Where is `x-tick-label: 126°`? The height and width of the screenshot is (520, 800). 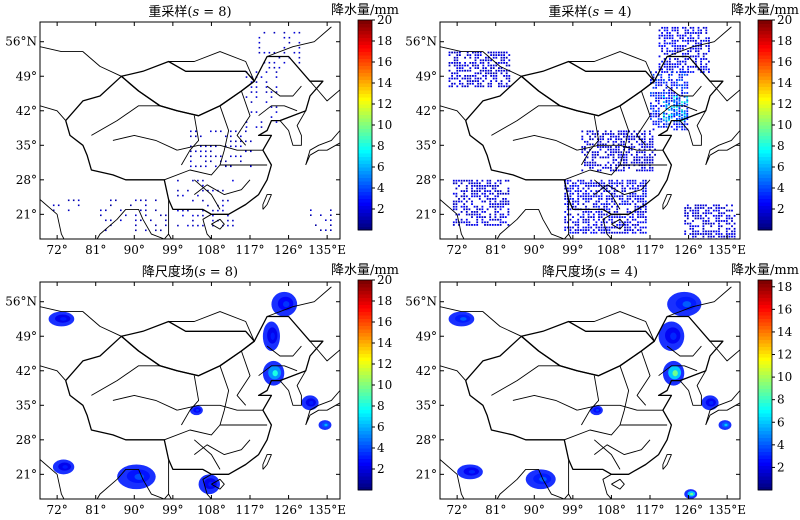 x-tick-label: 126° is located at coordinates (688, 510).